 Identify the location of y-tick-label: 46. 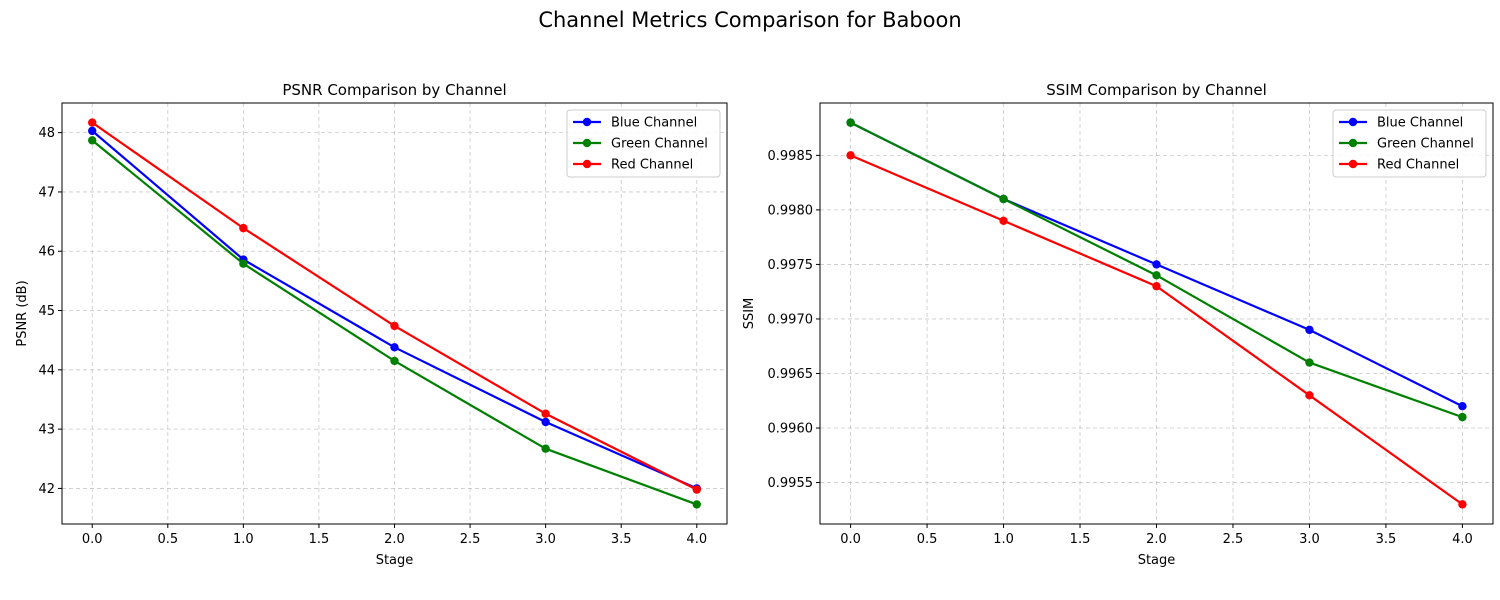
(46, 252).